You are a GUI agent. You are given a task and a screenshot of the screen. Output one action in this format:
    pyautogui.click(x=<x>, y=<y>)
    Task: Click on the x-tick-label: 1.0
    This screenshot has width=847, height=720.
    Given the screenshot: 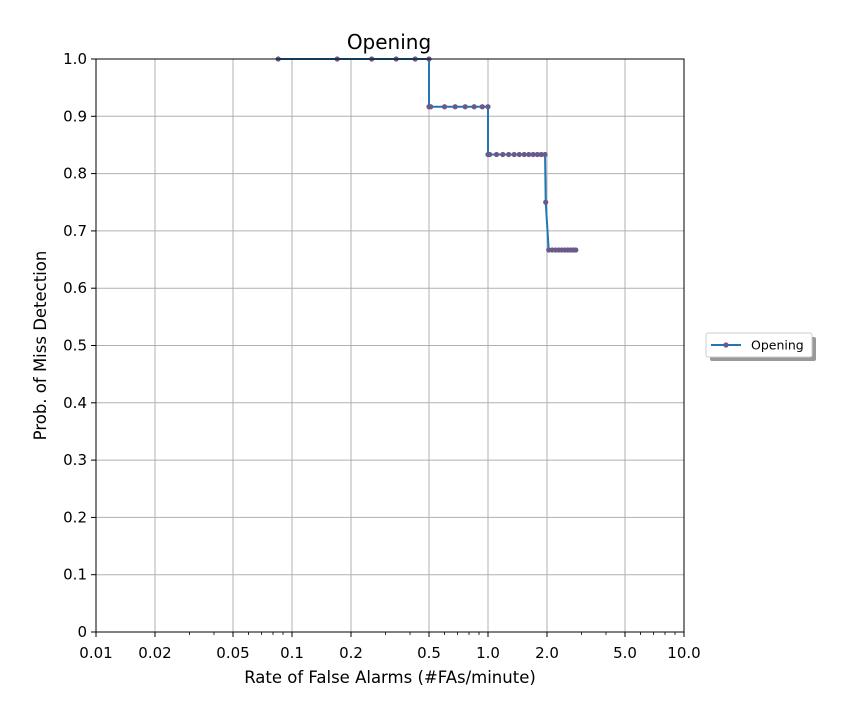 What is the action you would take?
    pyautogui.click(x=488, y=653)
    